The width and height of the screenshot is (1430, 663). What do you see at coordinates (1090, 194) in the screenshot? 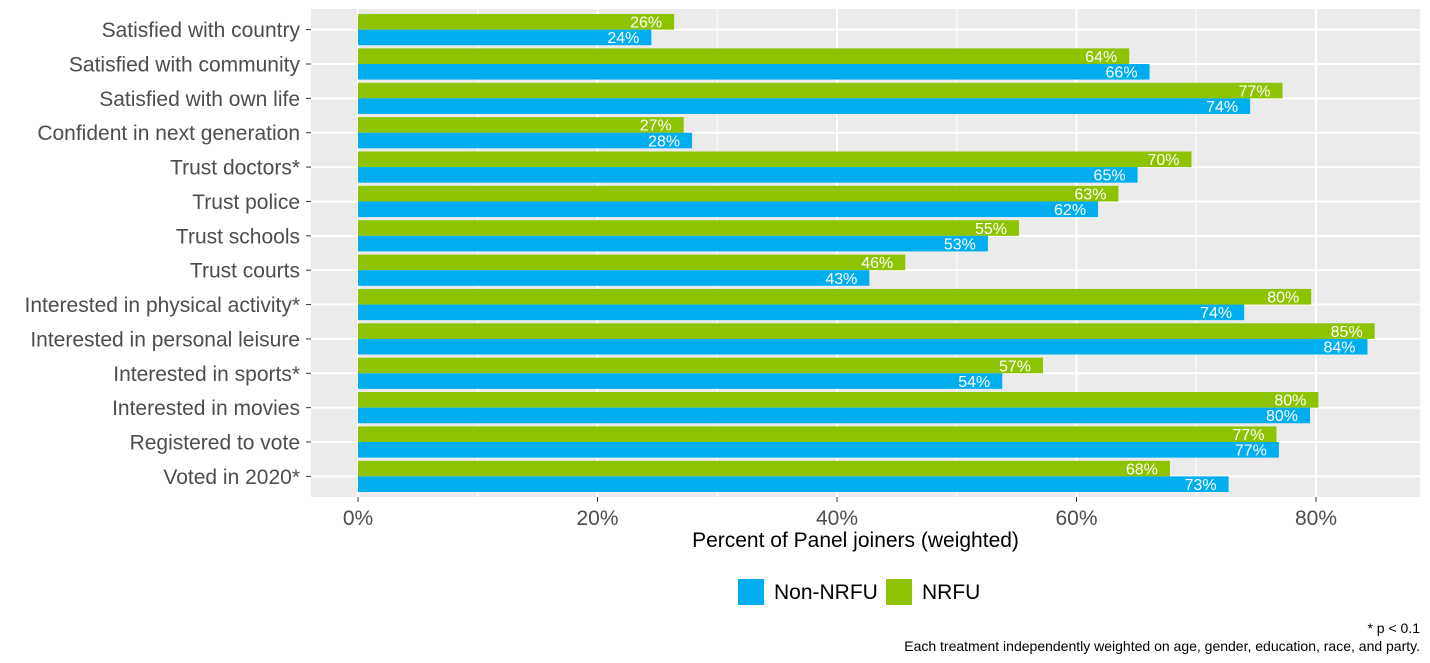
I see `bar-label-nrfu: 63%` at bounding box center [1090, 194].